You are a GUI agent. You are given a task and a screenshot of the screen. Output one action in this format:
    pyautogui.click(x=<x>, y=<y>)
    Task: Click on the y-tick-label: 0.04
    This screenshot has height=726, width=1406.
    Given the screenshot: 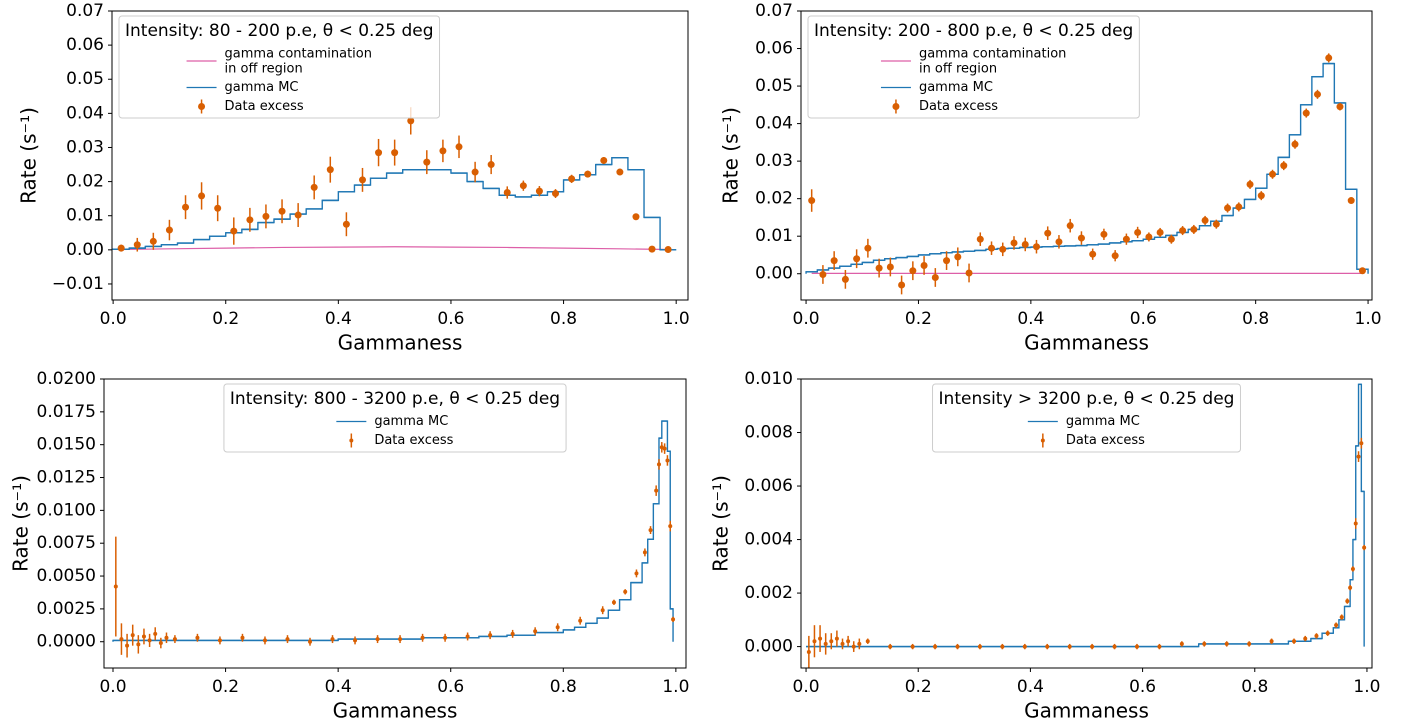 What is the action you would take?
    pyautogui.click(x=85, y=113)
    